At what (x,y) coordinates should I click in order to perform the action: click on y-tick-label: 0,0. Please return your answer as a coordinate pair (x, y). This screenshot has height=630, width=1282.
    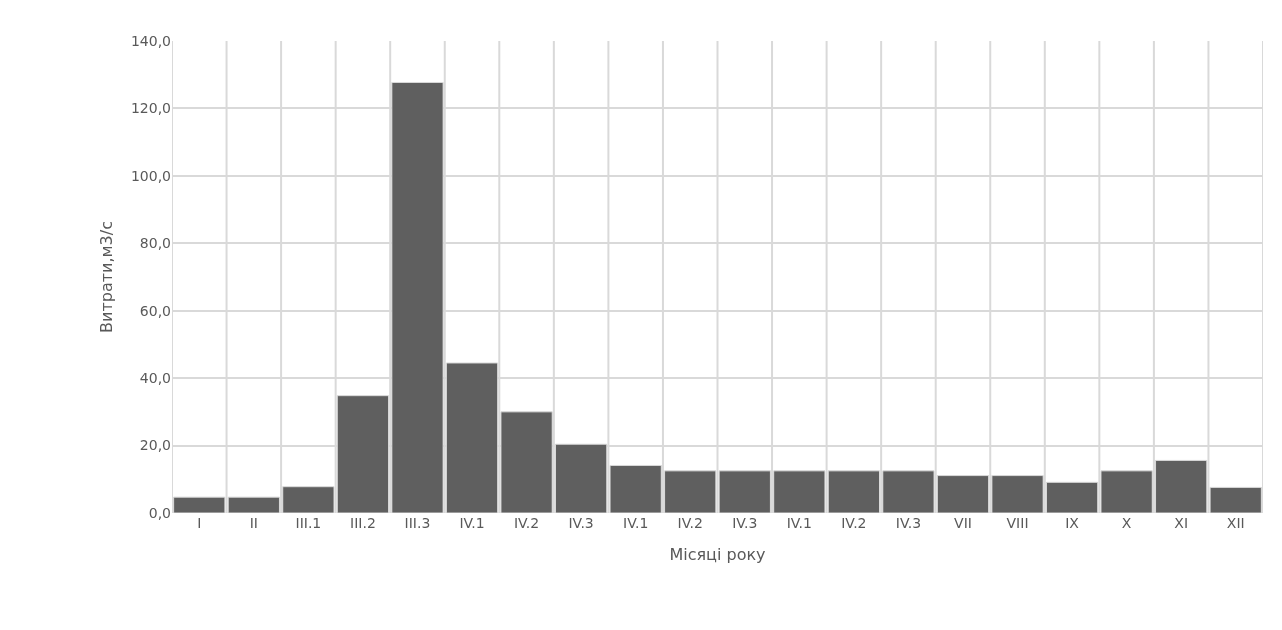
    Looking at the image, I should click on (159, 512).